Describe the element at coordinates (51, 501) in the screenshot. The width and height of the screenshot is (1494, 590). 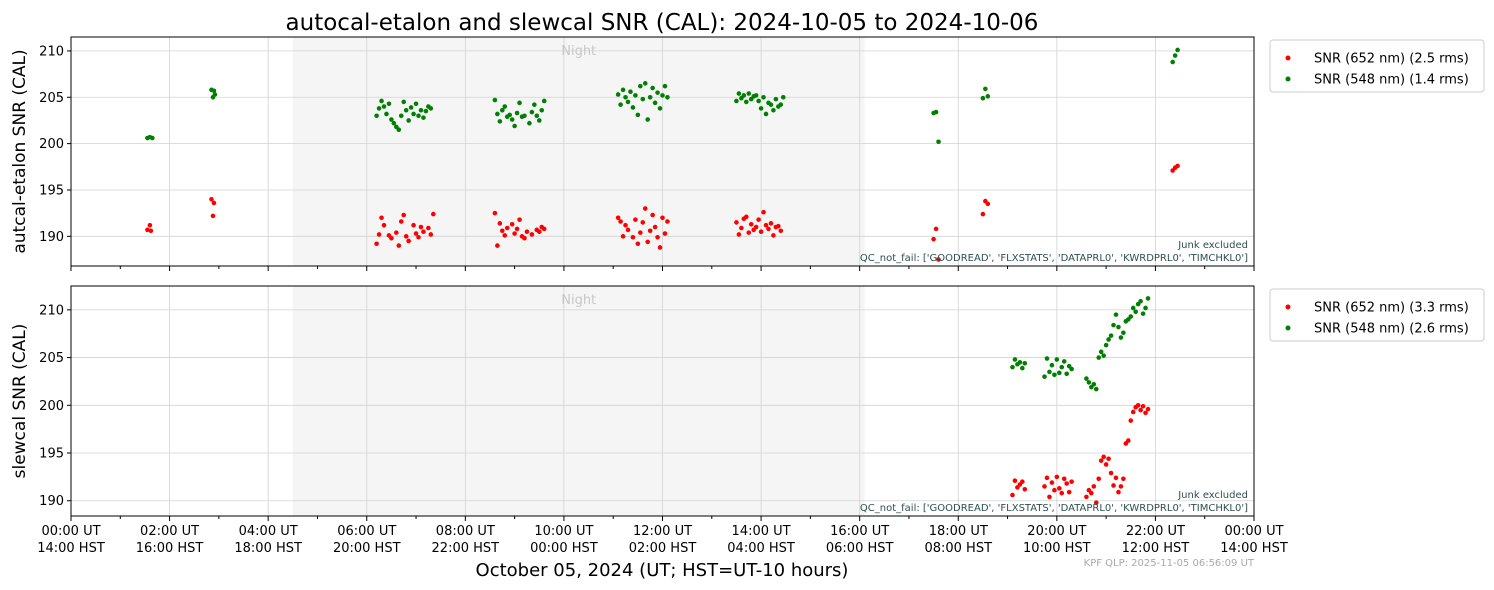
I see `y-tick-label: 190` at that location.